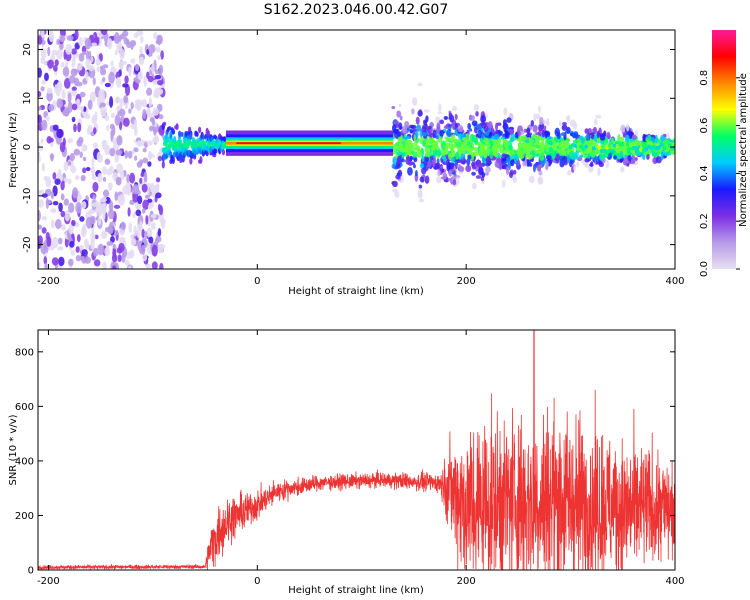  Describe the element at coordinates (704, 126) in the screenshot. I see `colorbar-tick-label: 0.6` at that location.